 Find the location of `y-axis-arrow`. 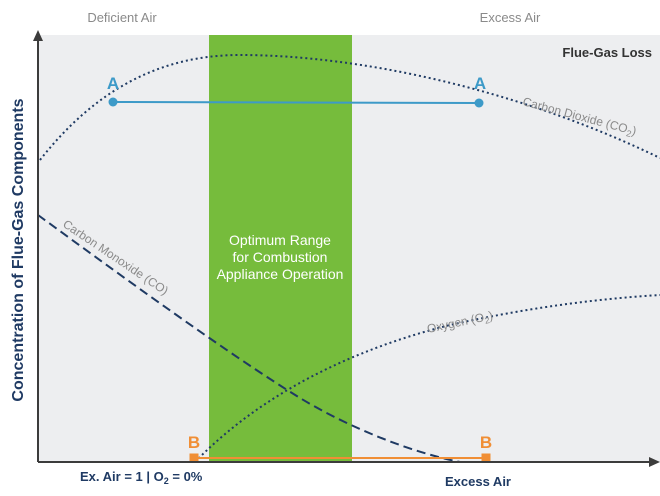

y-axis-arrow is located at coordinates (38, 35).